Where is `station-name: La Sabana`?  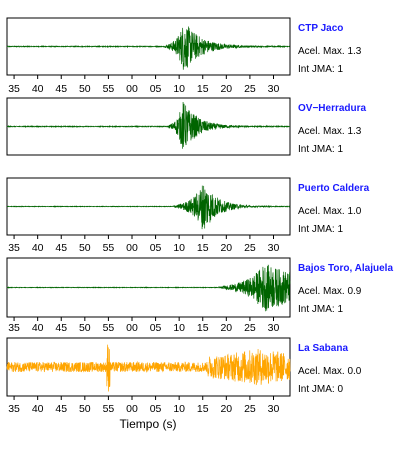 station-name: La Sabana is located at coordinates (323, 348).